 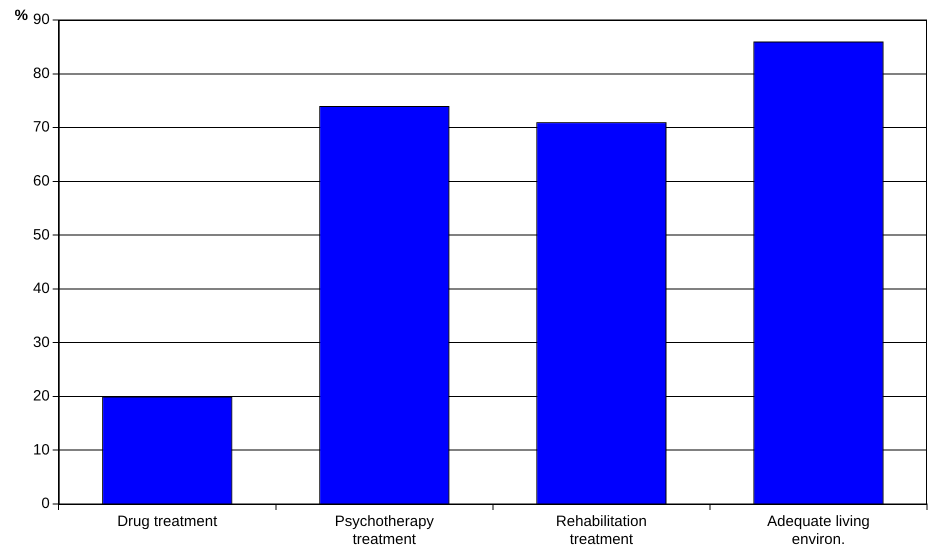 What do you see at coordinates (818, 530) in the screenshot?
I see `x-tick-label: Adequate living environ.` at bounding box center [818, 530].